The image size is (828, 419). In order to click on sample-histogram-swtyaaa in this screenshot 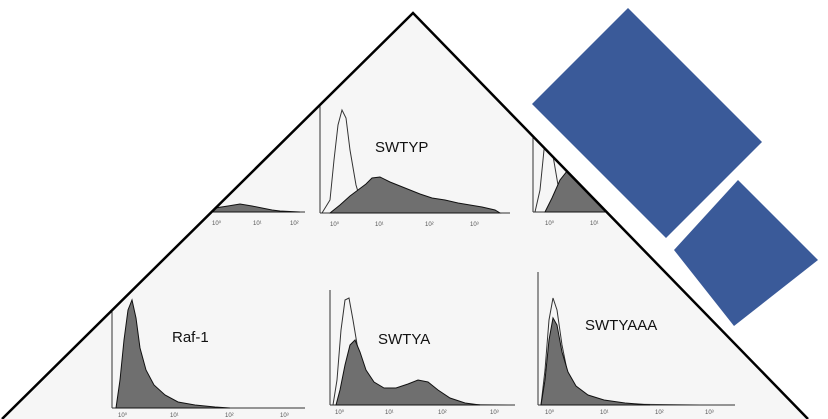, I will do `click(595, 361)`.